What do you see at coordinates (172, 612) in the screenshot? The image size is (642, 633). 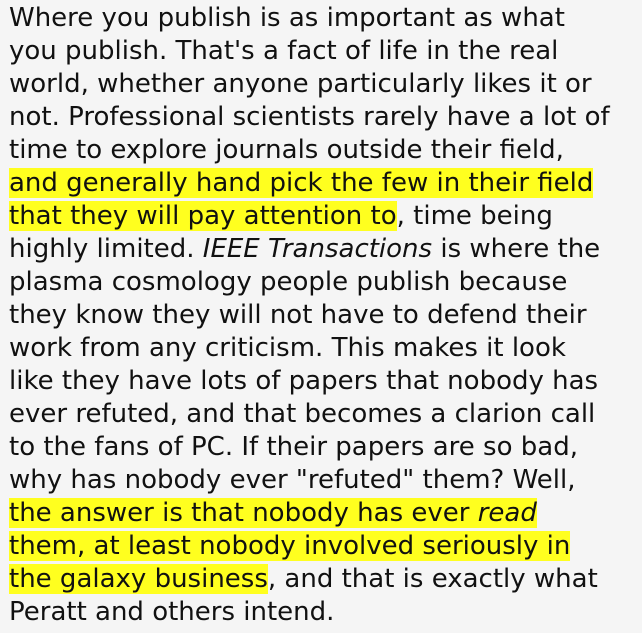 I see `text-segment: Peratt and others intend.` at bounding box center [172, 612].